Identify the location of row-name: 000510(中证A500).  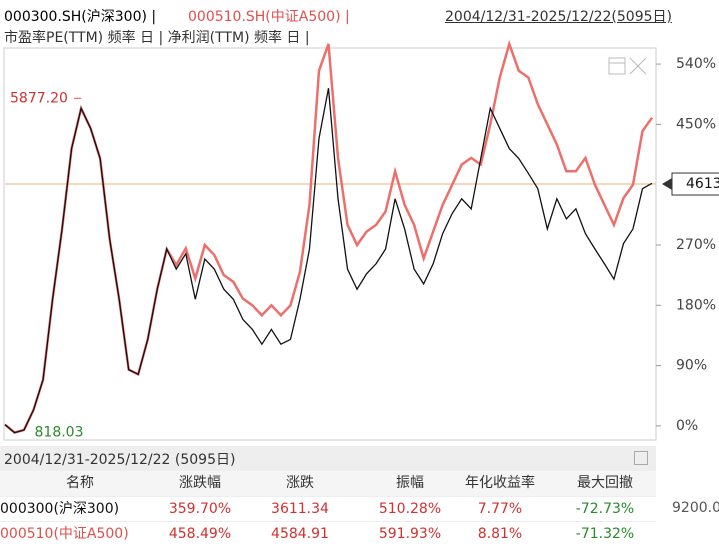
(64, 534).